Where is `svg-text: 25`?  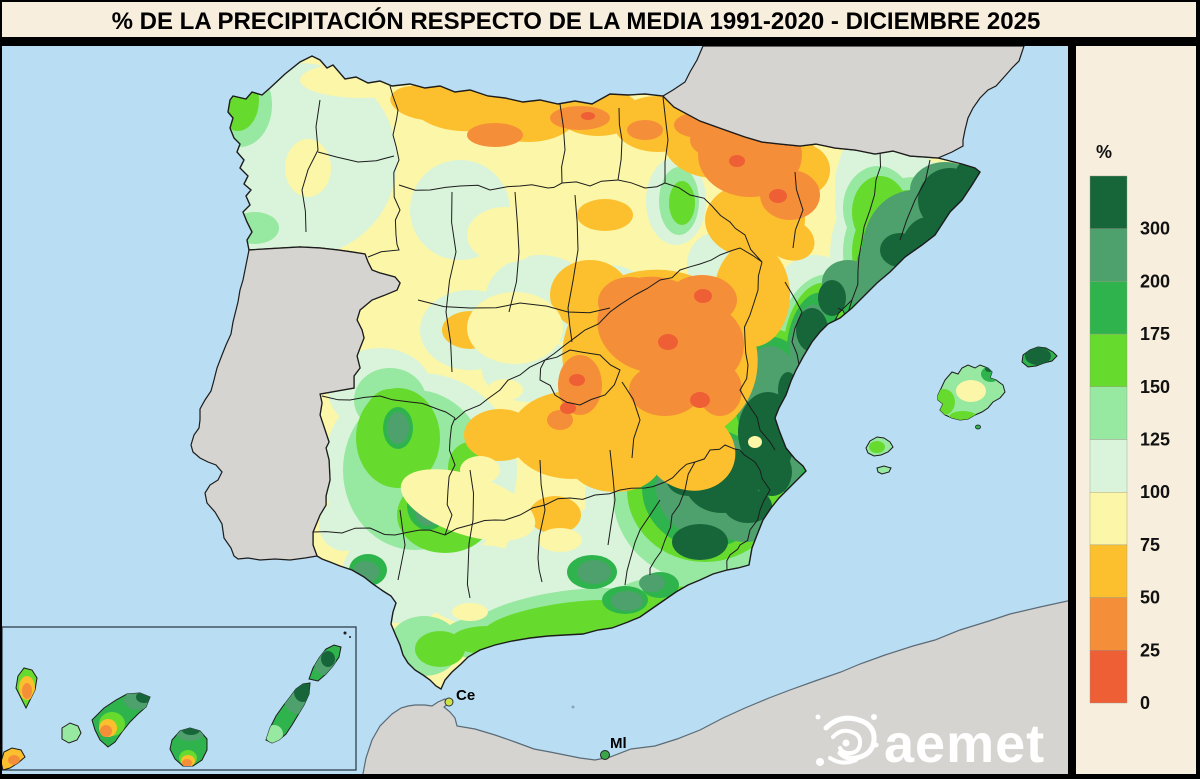
svg-text: 25 is located at coordinates (1150, 650).